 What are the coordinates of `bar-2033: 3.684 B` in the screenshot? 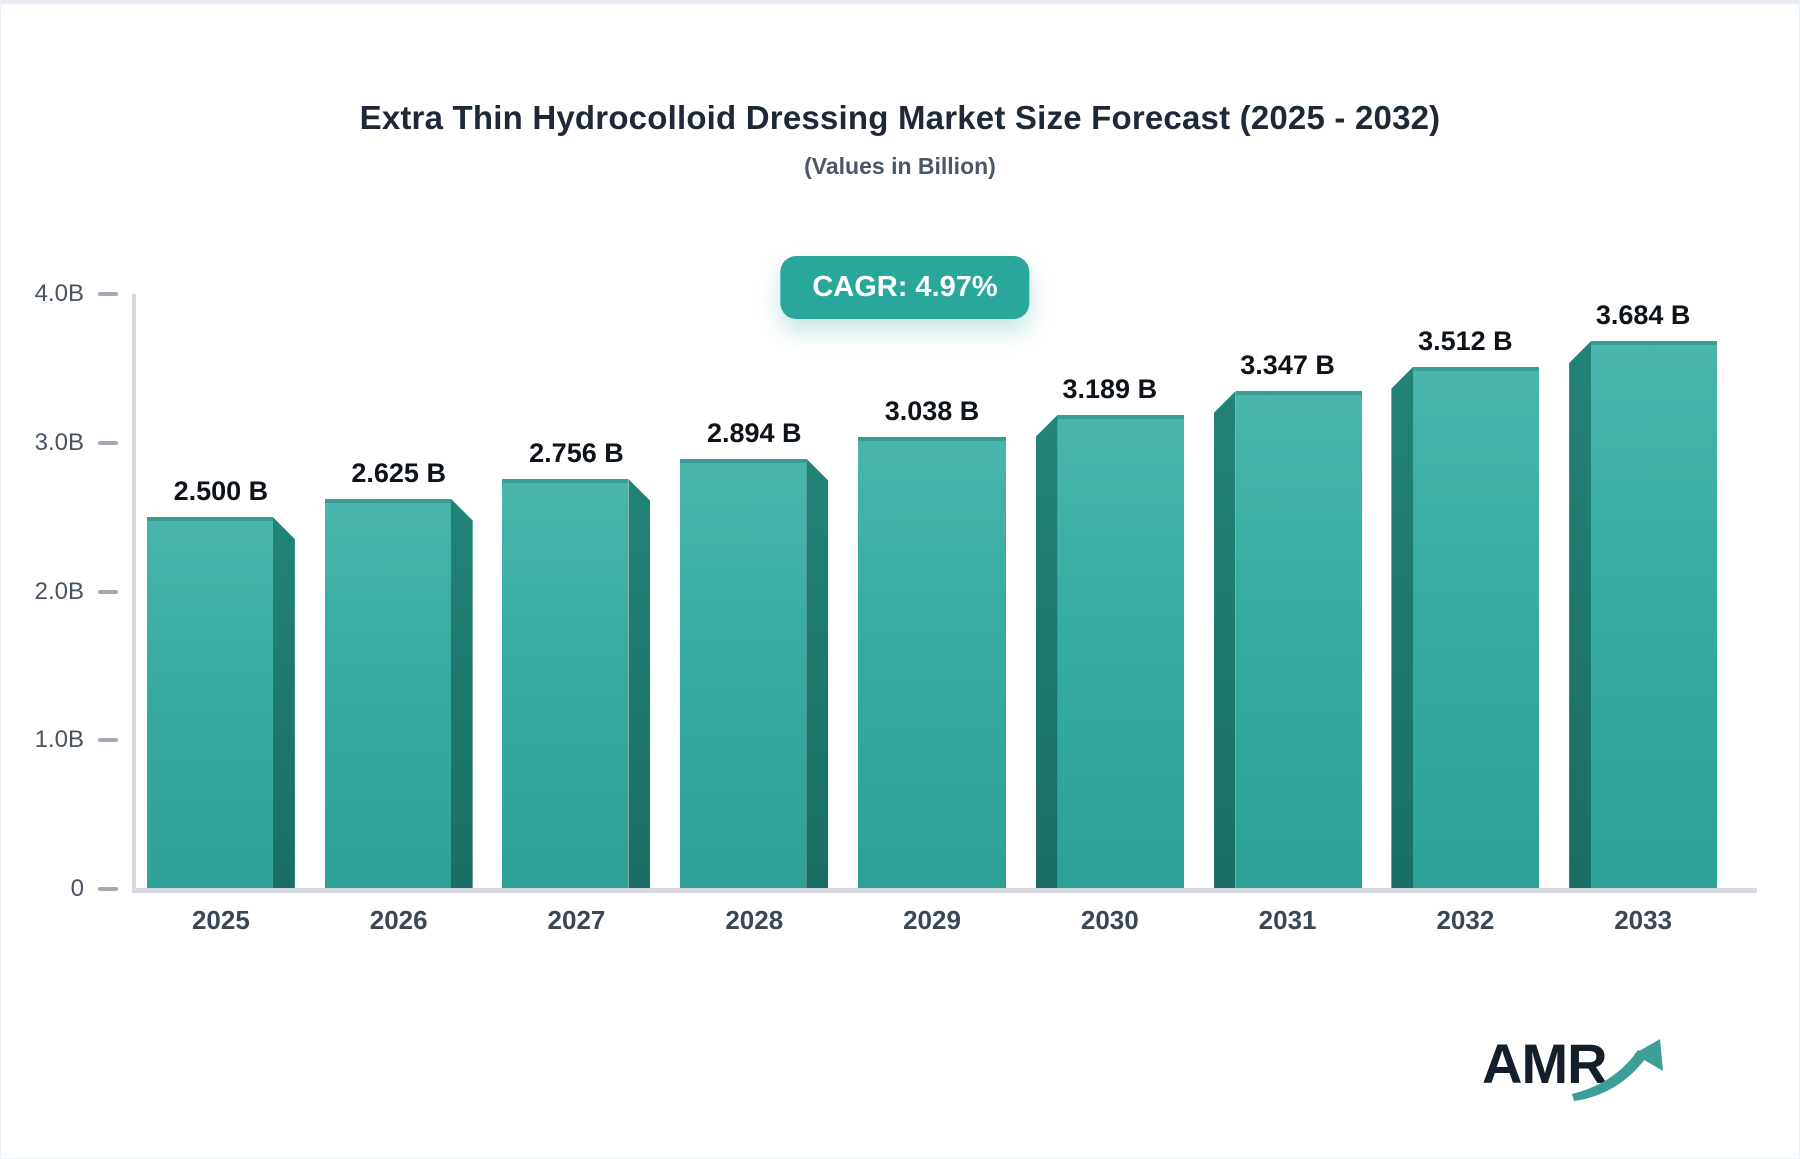 It's located at (1643, 594).